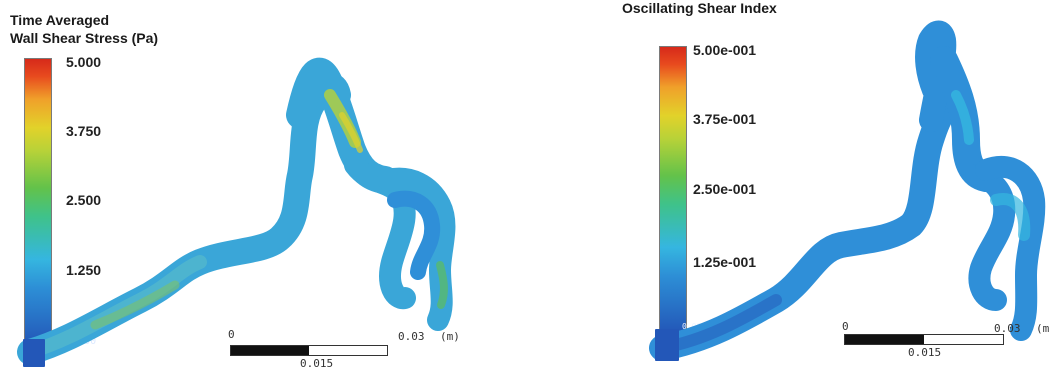 Image resolution: width=1051 pixels, height=370 pixels. What do you see at coordinates (924, 339) in the screenshot?
I see `osi-scale-bar` at bounding box center [924, 339].